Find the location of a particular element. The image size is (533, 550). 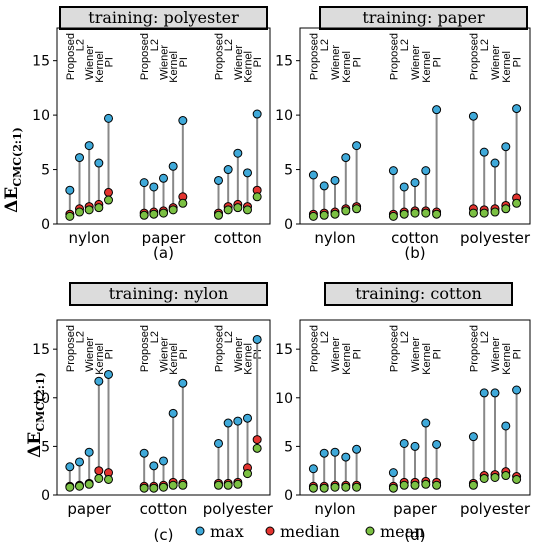

panel-sublabel: (d) is located at coordinates (414, 535).